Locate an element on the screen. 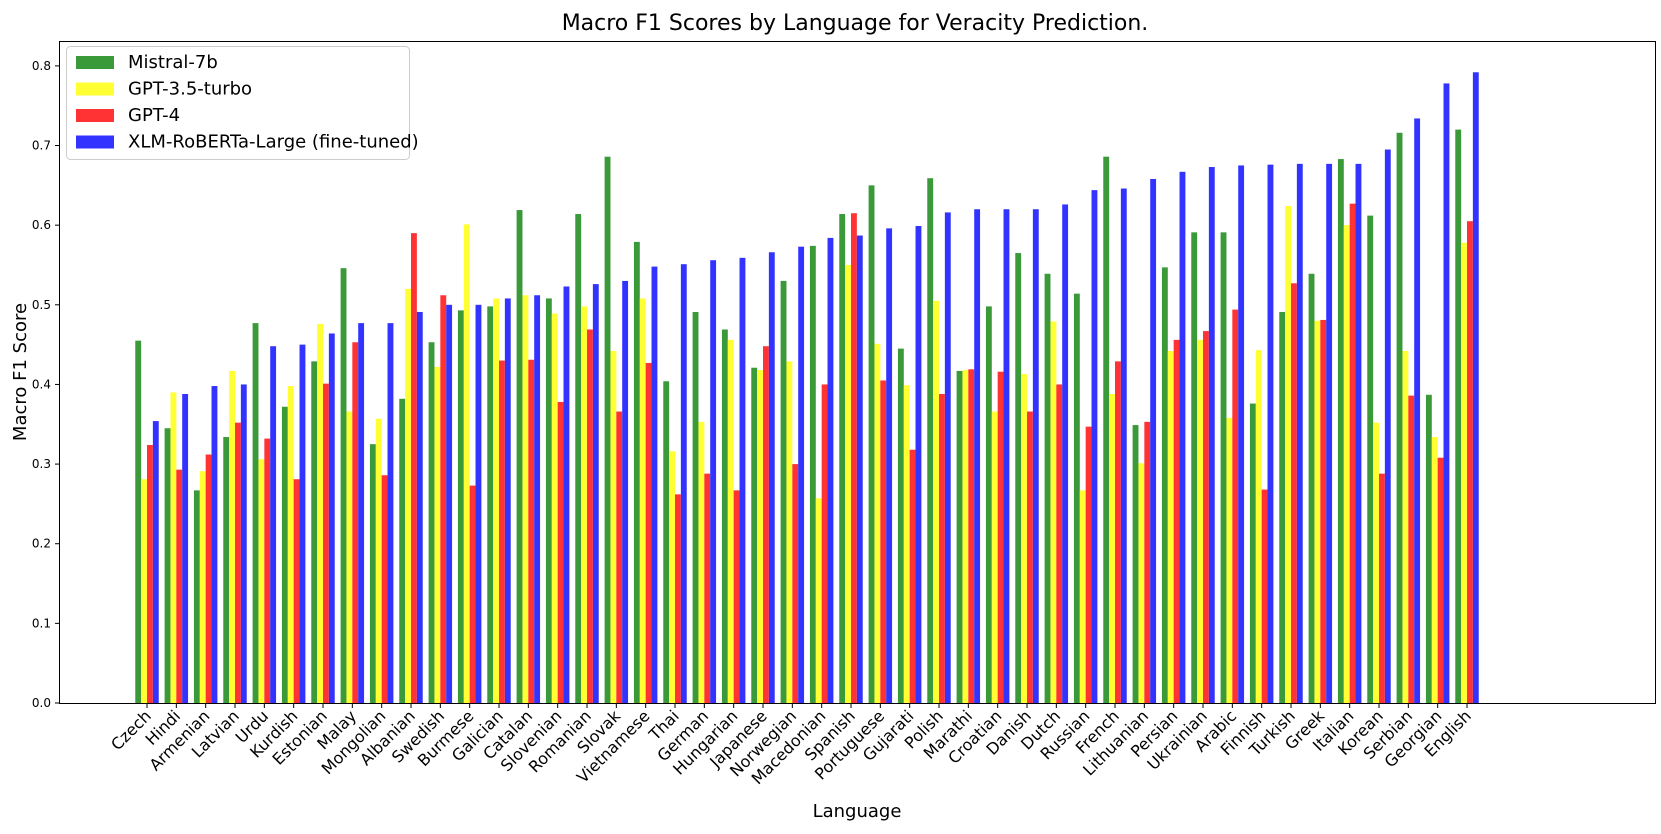 The height and width of the screenshot is (834, 1661). bar-gpt-3-5-turbo-urdu is located at coordinates (261, 581).